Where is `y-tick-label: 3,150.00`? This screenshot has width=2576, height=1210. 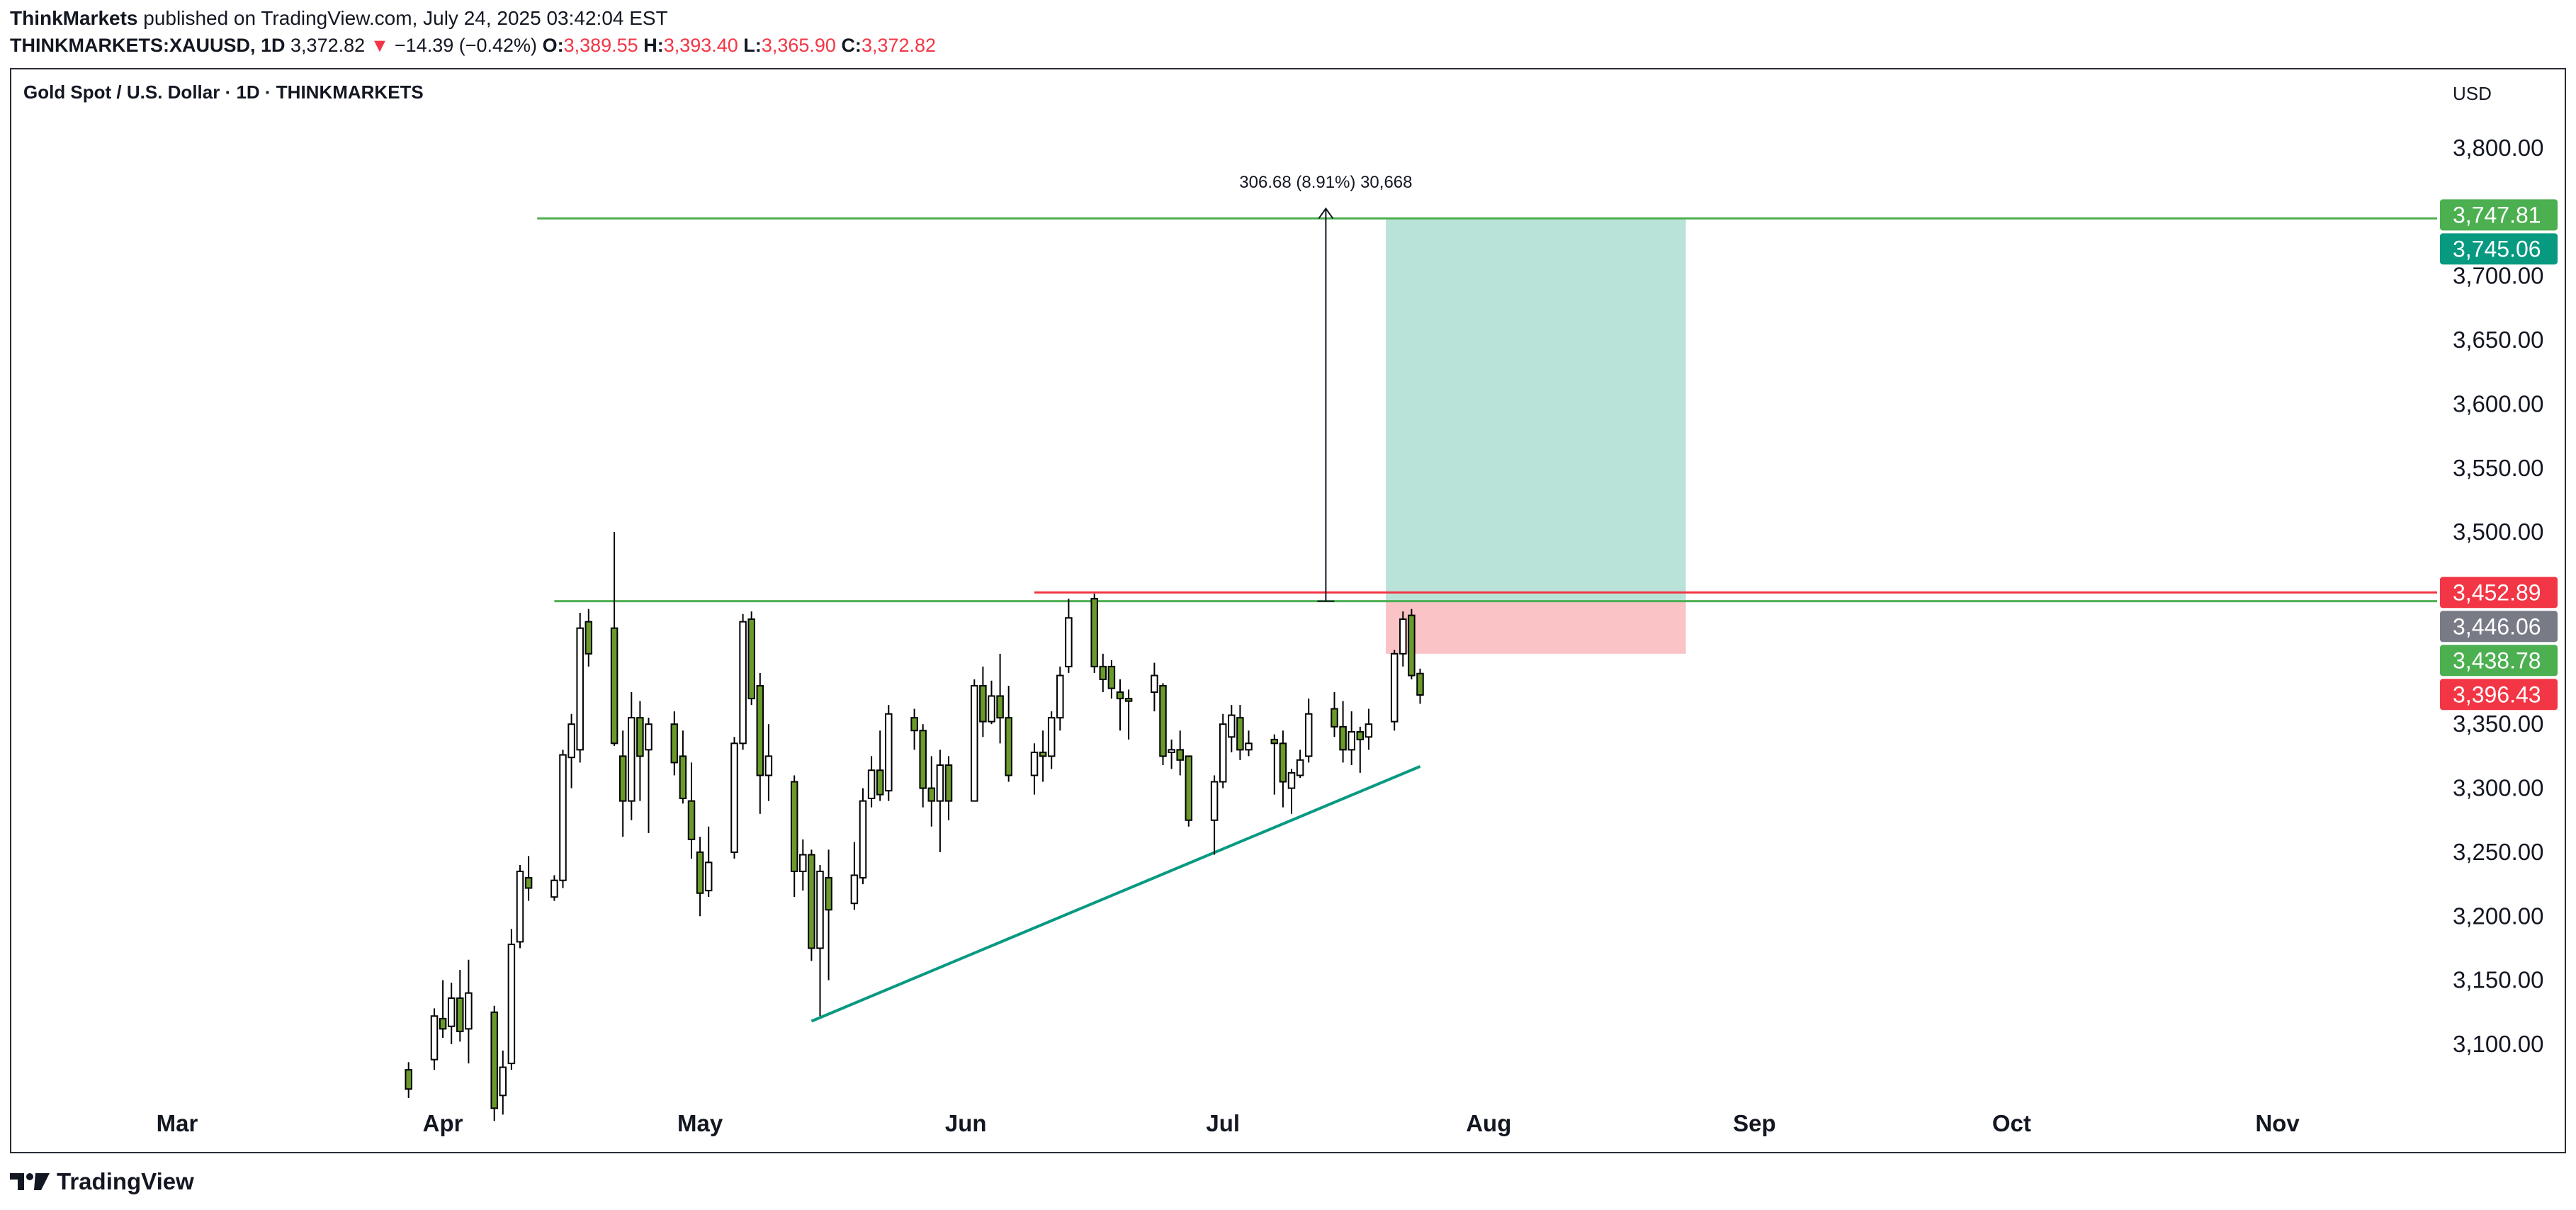
y-tick-label: 3,150.00 is located at coordinates (2498, 980).